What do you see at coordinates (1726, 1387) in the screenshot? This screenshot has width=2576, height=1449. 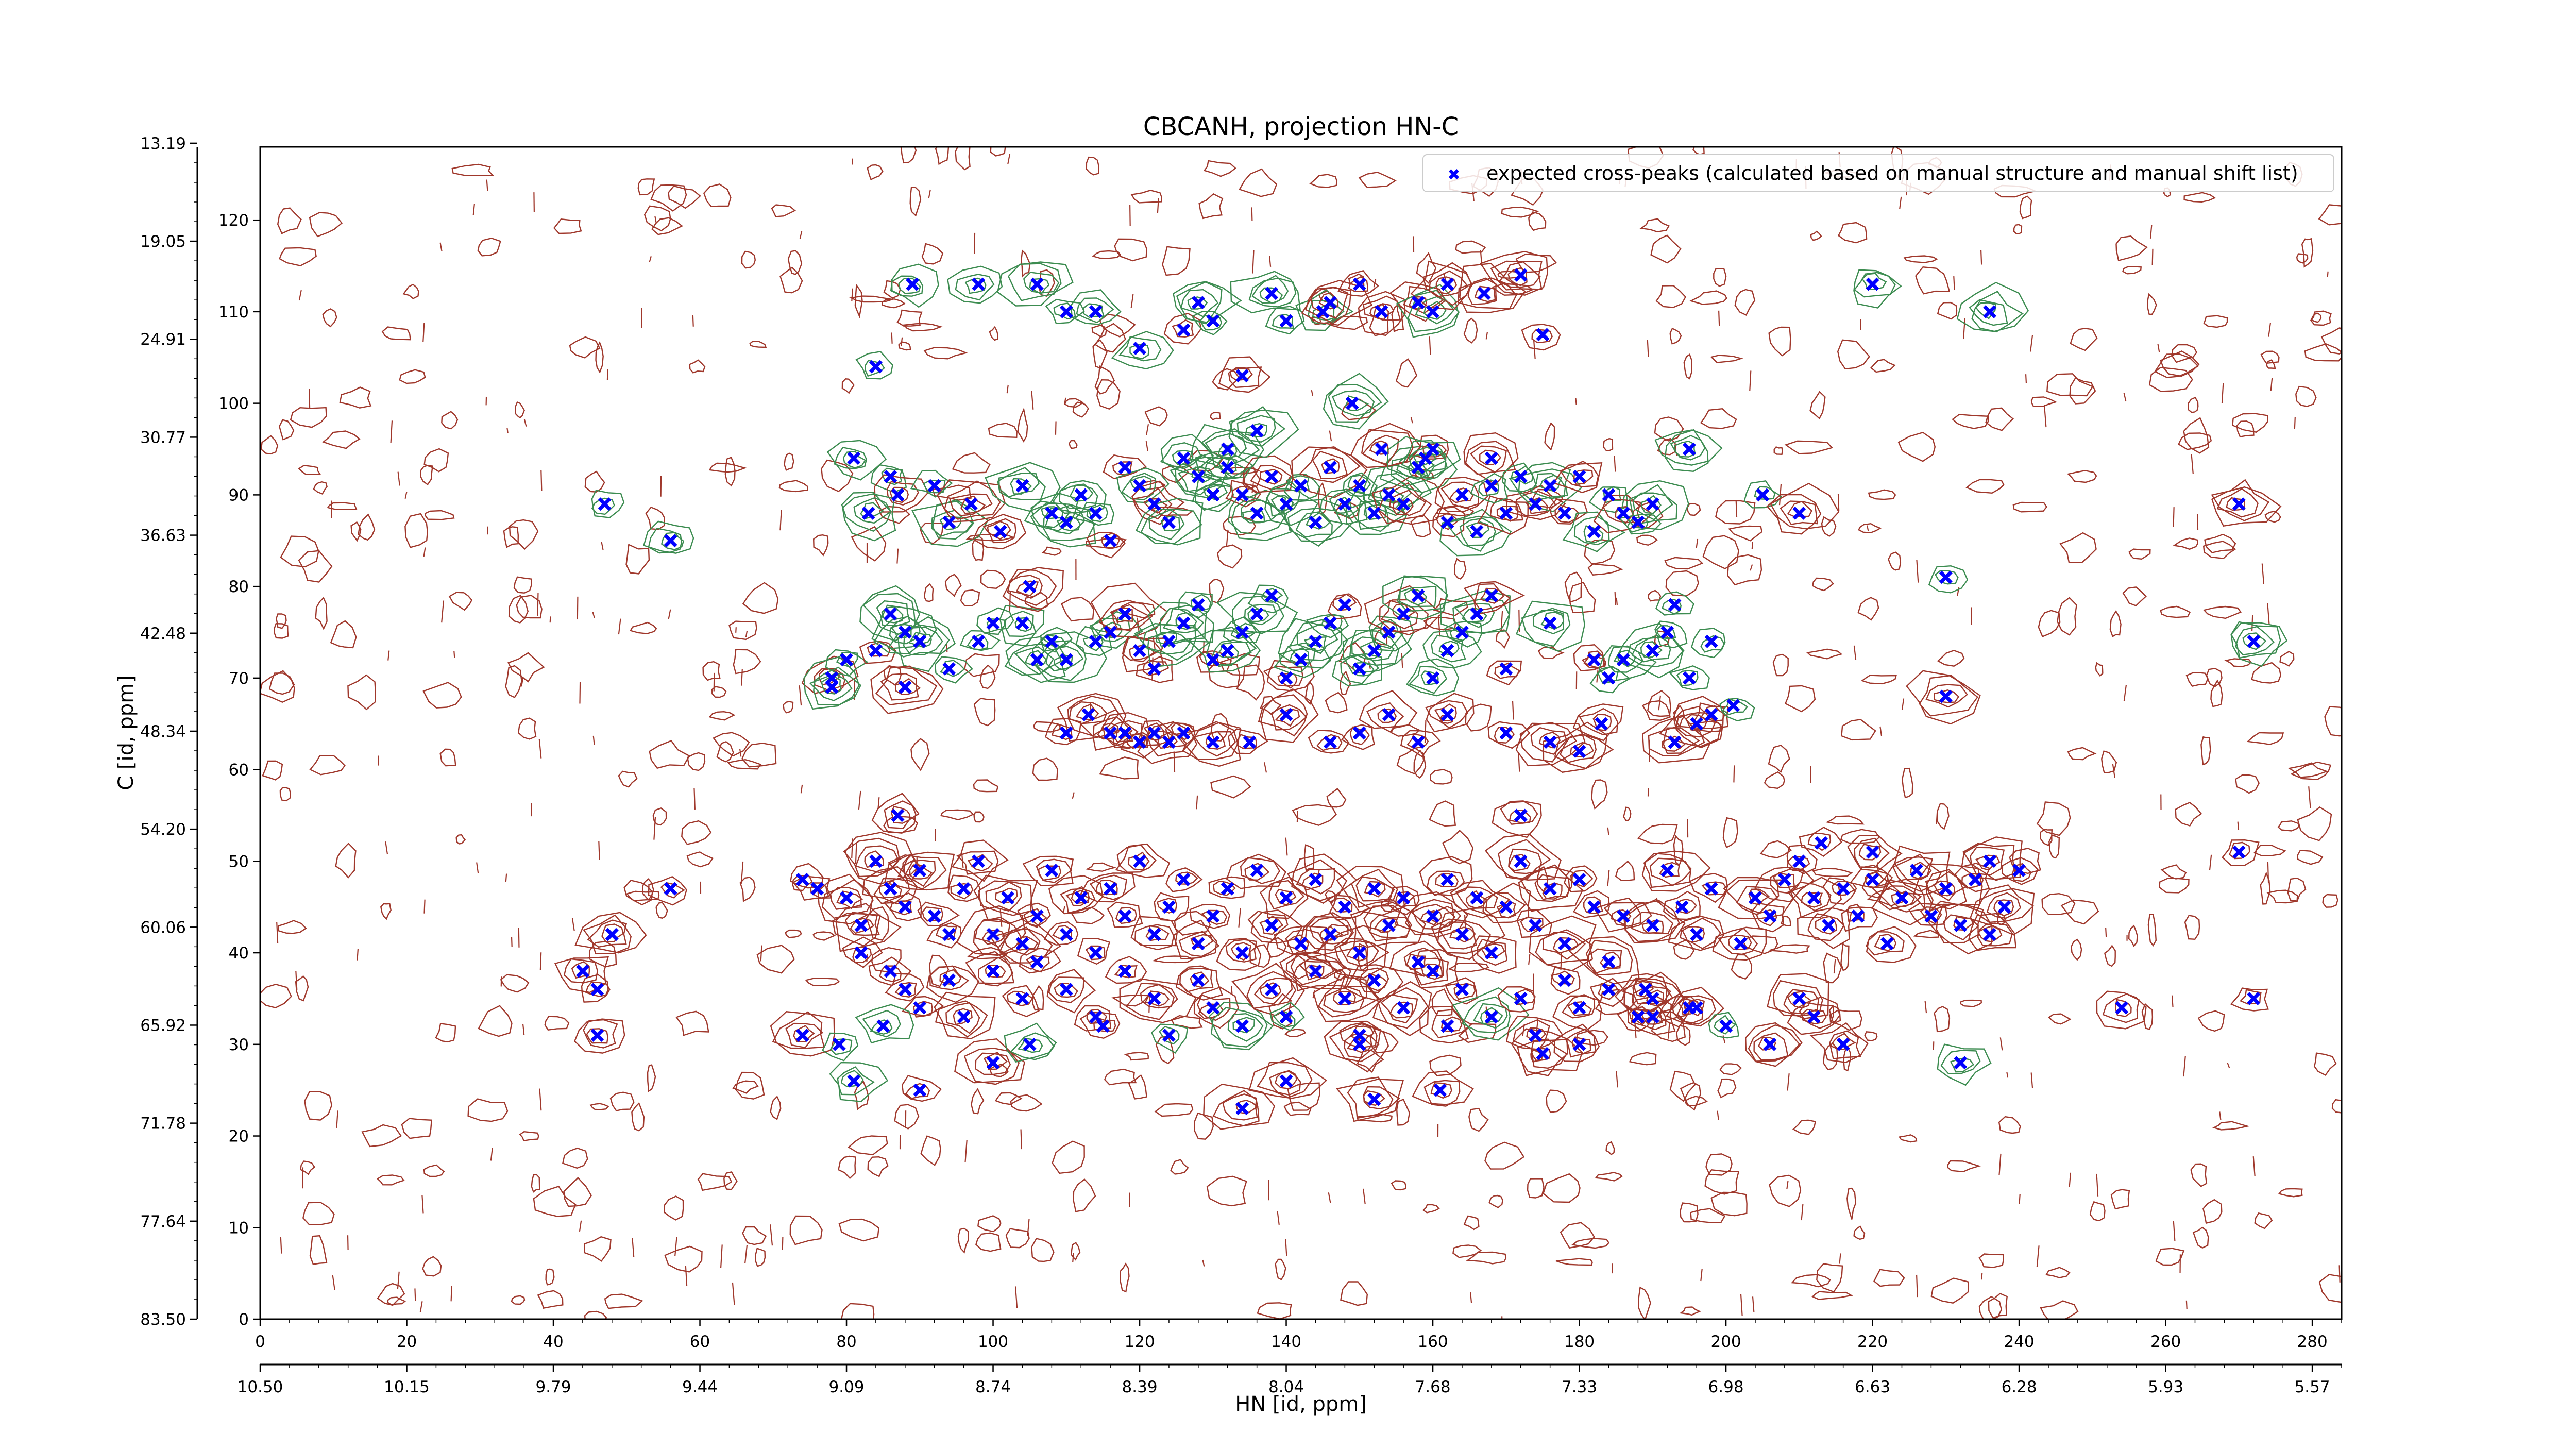 I see `hn-tick-label: 6.98` at bounding box center [1726, 1387].